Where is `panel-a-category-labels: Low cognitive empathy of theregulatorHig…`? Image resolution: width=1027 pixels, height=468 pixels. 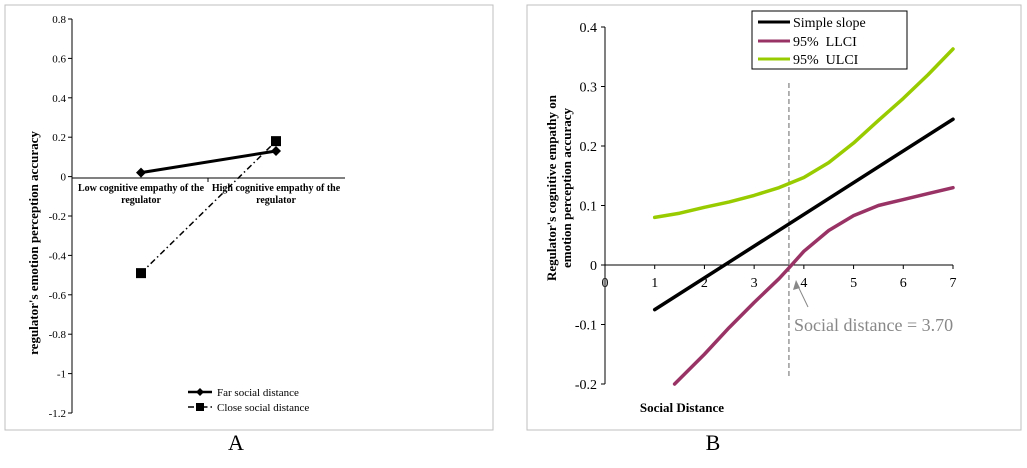
panel-a-category-labels: Low cognitive empathy of theregulatorHig… is located at coordinates (209, 194).